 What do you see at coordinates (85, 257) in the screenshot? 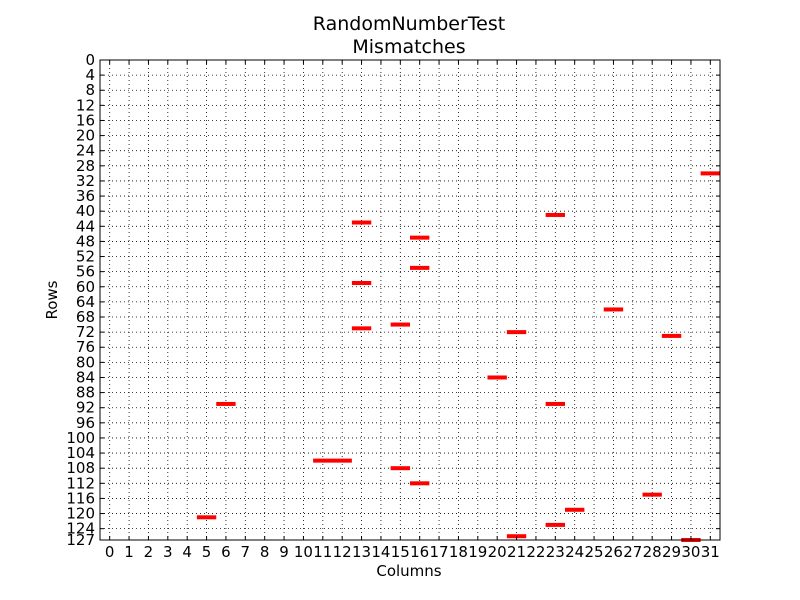
I see `y-tick-label: 52` at bounding box center [85, 257].